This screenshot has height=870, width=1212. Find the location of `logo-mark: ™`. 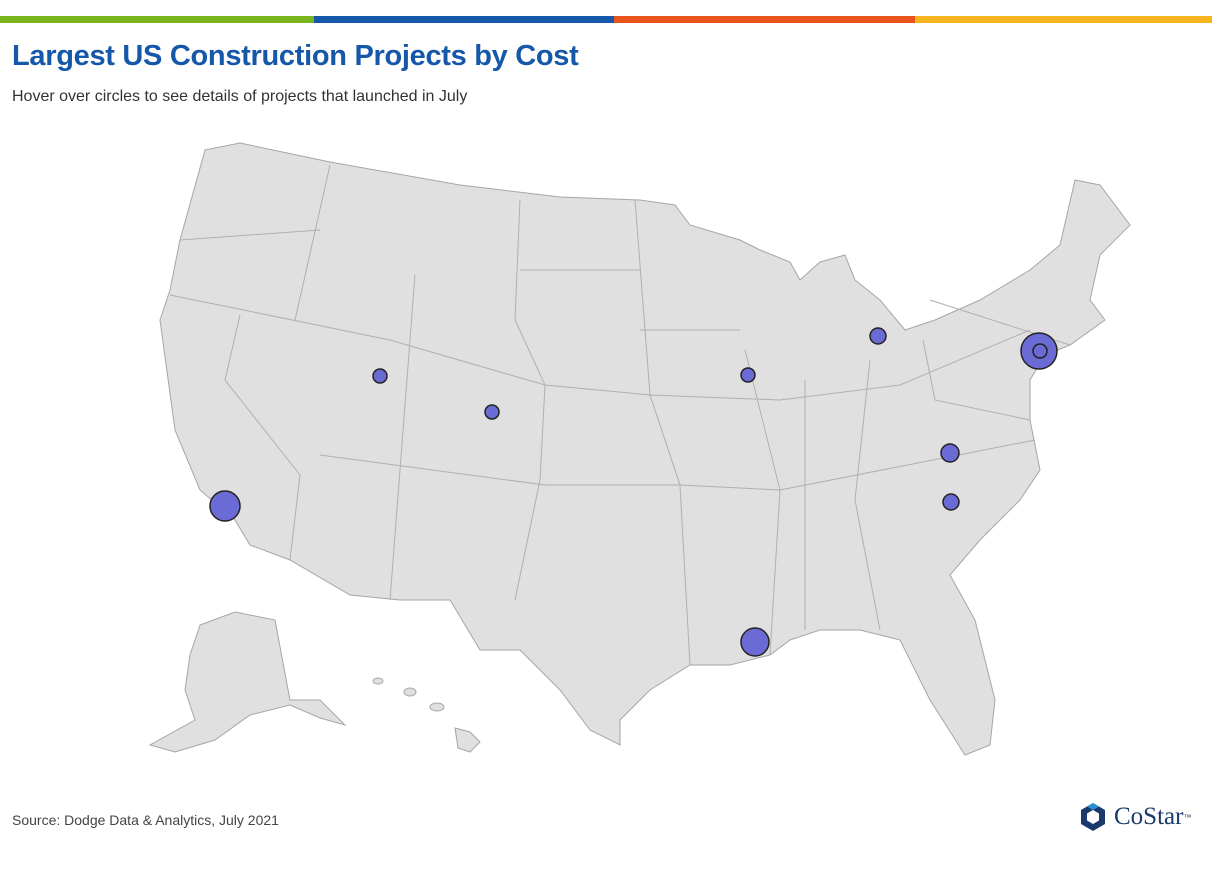

logo-mark: ™ is located at coordinates (1187, 817).